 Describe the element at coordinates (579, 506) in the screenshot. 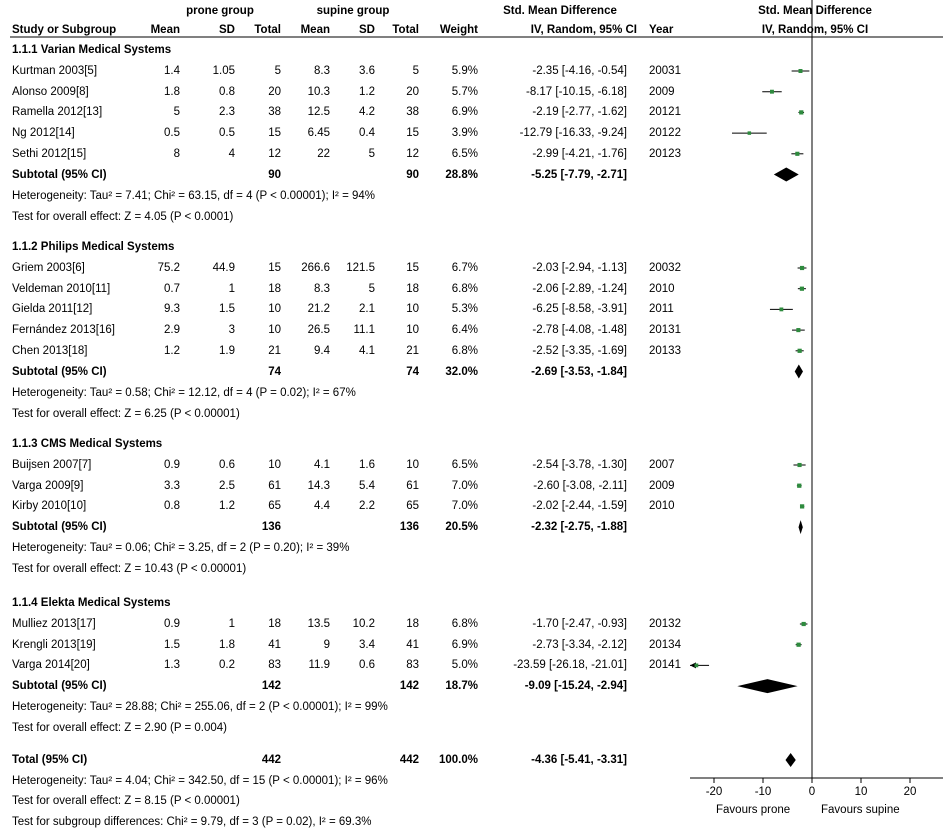

I see `study-ci: -2.02 [-2.44, -1.59]` at that location.